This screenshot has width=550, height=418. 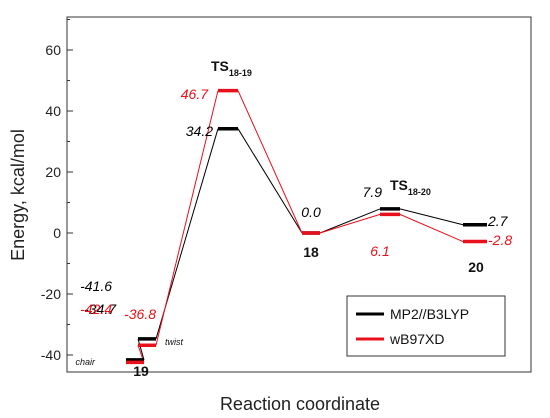 I want to click on value-label-1-ts1819: 46.7, so click(x=195, y=94).